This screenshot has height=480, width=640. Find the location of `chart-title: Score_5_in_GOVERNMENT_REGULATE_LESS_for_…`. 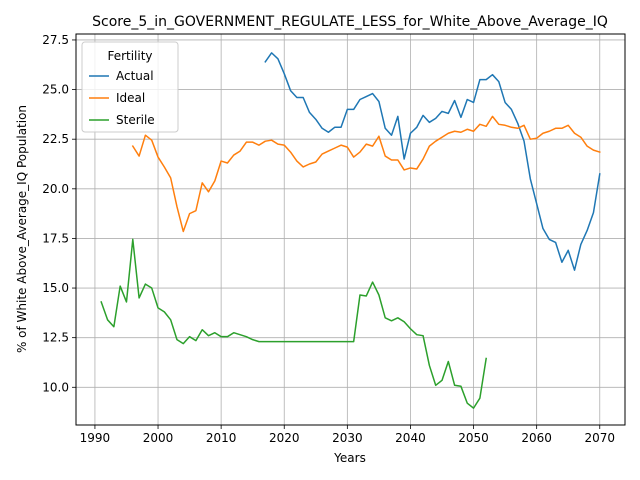

chart-title: Score_5_in_GOVERNMENT_REGULATE_LESS_for_… is located at coordinates (350, 22).